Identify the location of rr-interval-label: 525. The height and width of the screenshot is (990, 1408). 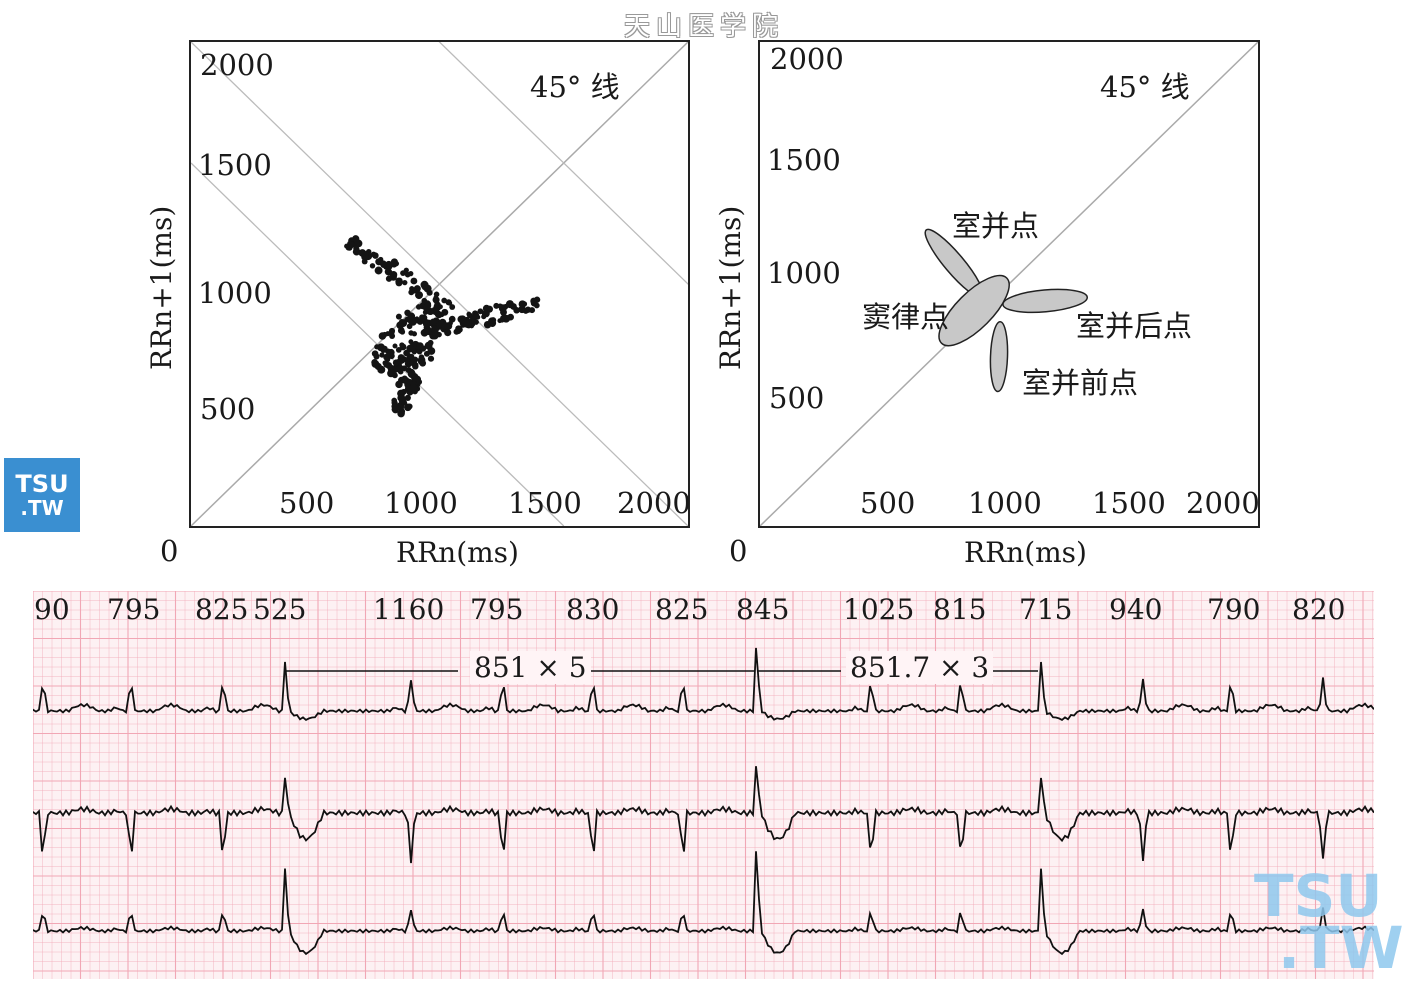
(280, 609).